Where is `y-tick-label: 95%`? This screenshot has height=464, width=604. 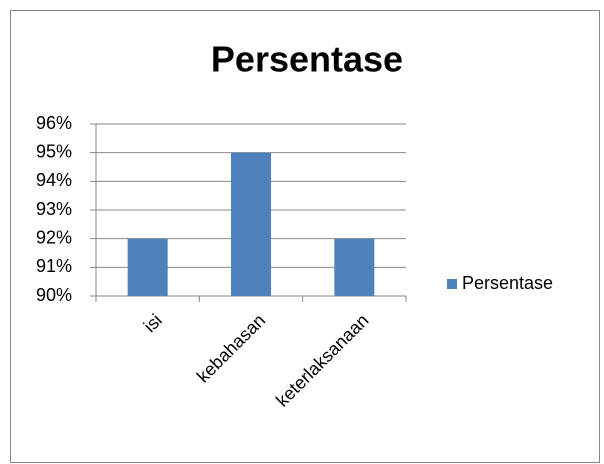
y-tick-label: 95% is located at coordinates (54, 151).